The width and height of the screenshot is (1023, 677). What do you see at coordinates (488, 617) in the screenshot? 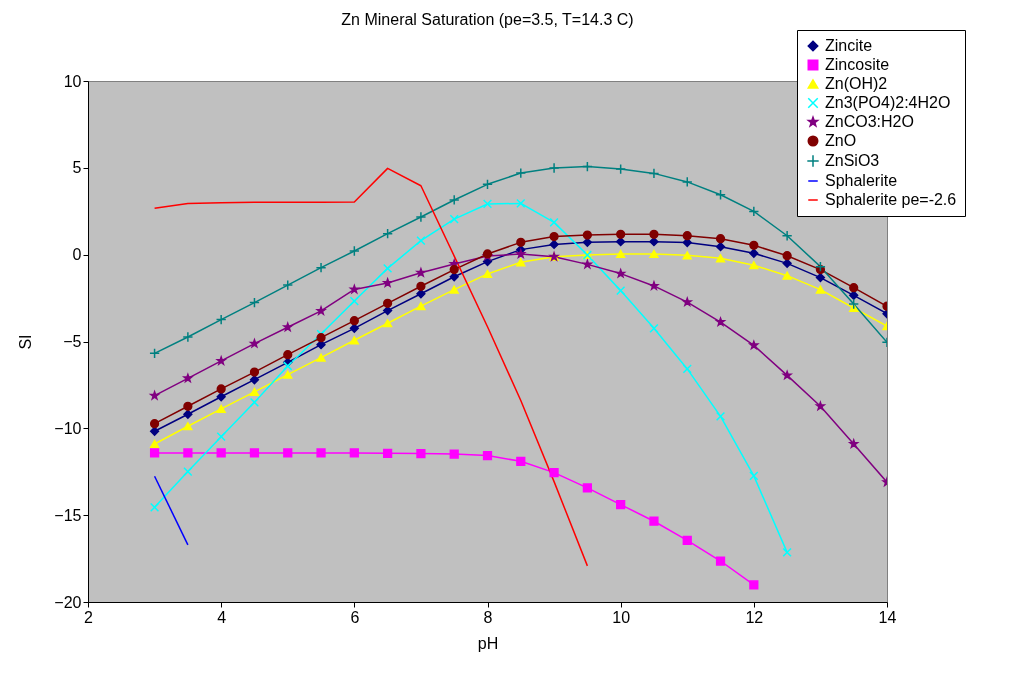
I see `x-tick-label: 8` at bounding box center [488, 617].